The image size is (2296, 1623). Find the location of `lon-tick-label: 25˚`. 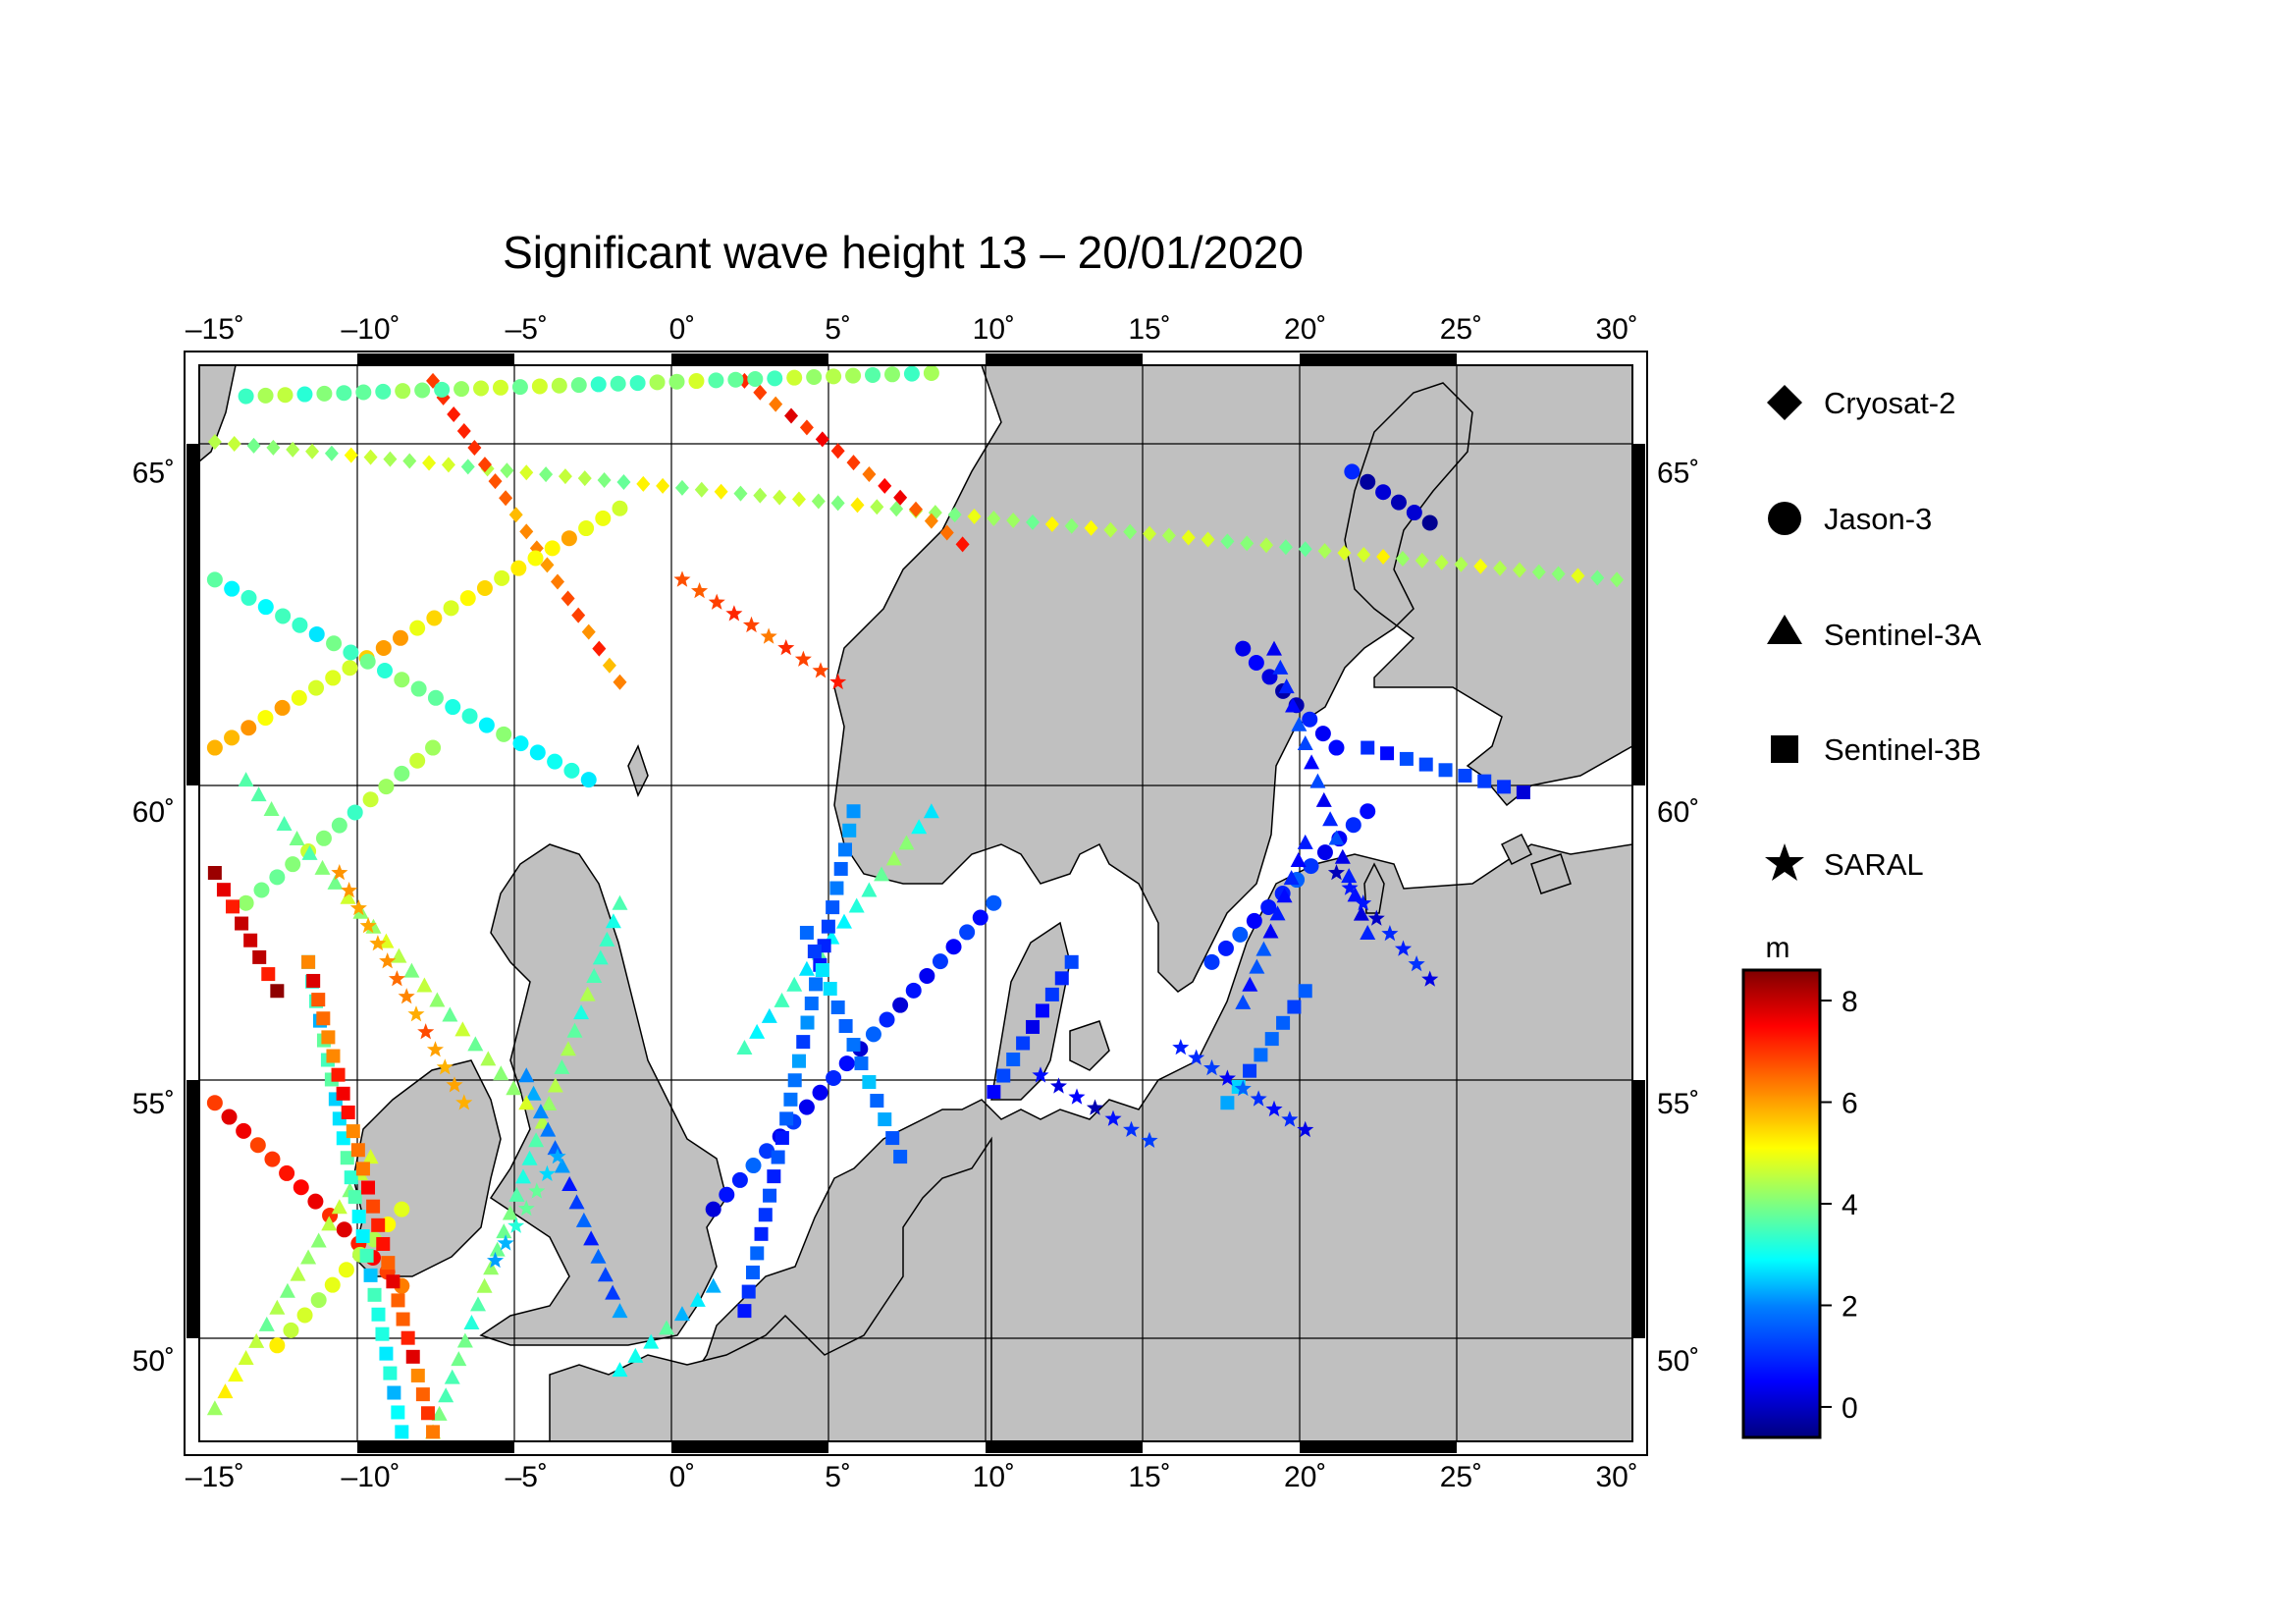

lon-tick-label: 25˚ is located at coordinates (1461, 1477).